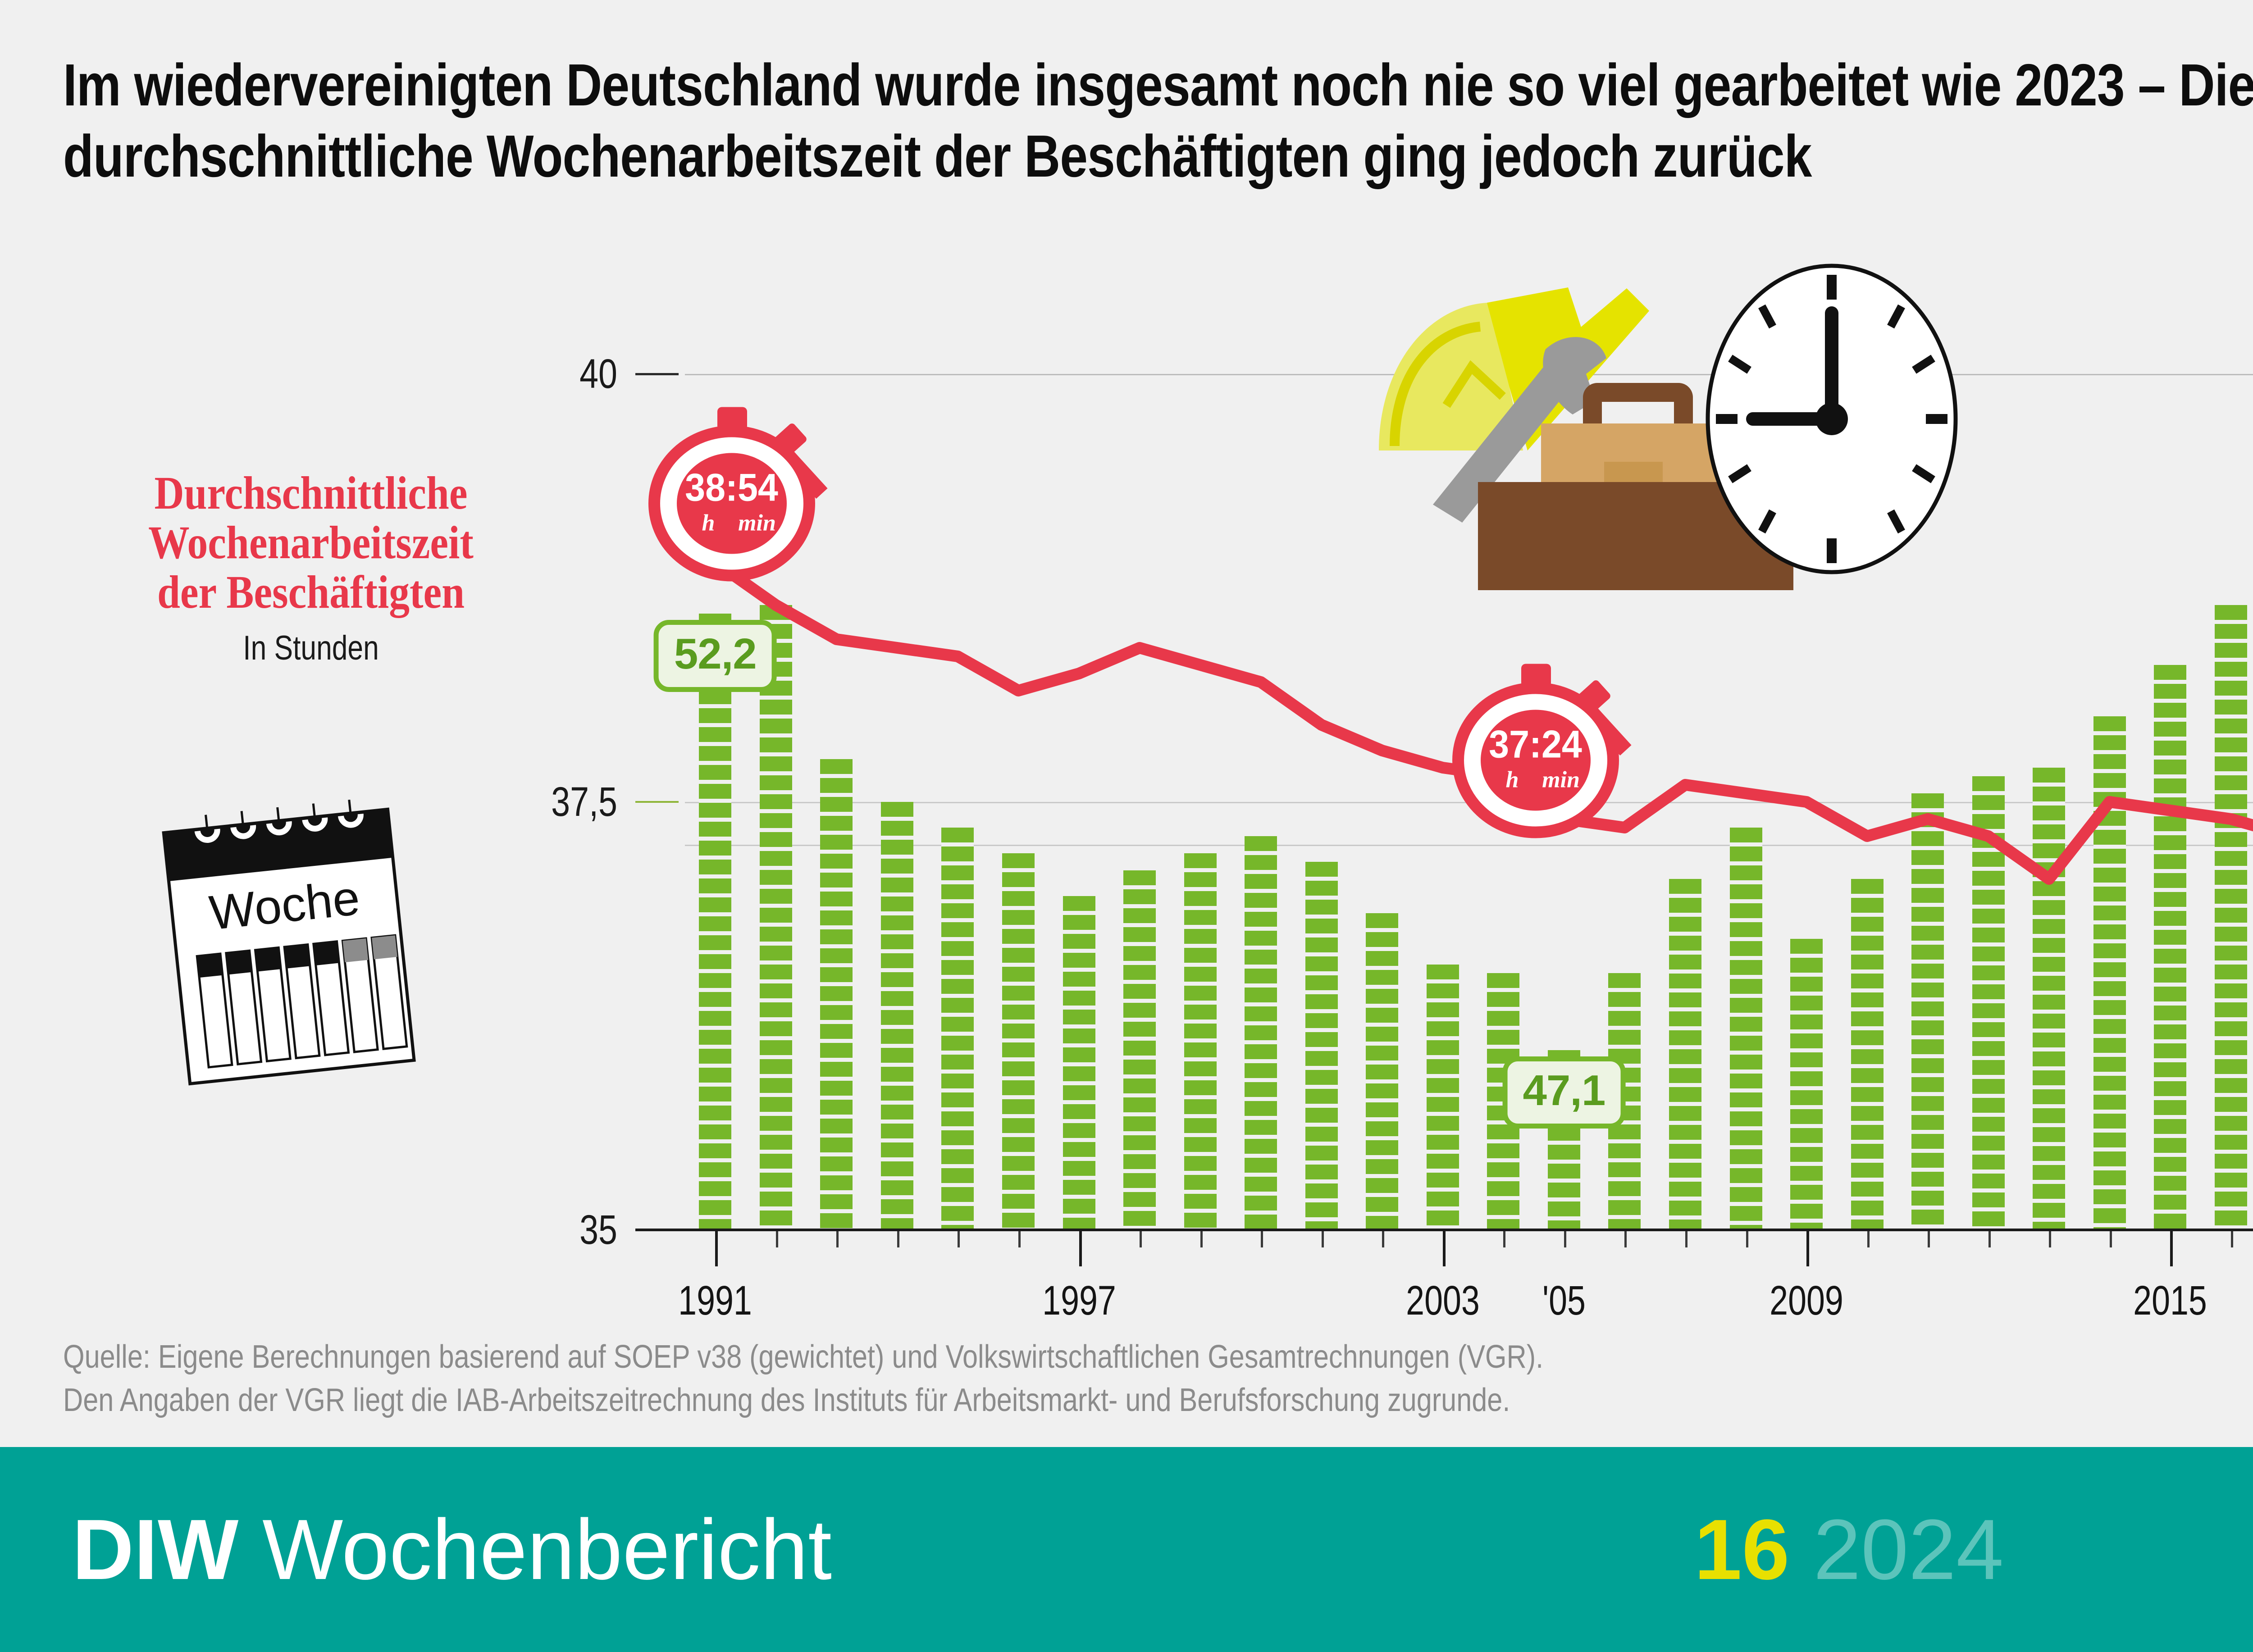  I want to click on issue-number: 16, so click(1742, 1549).